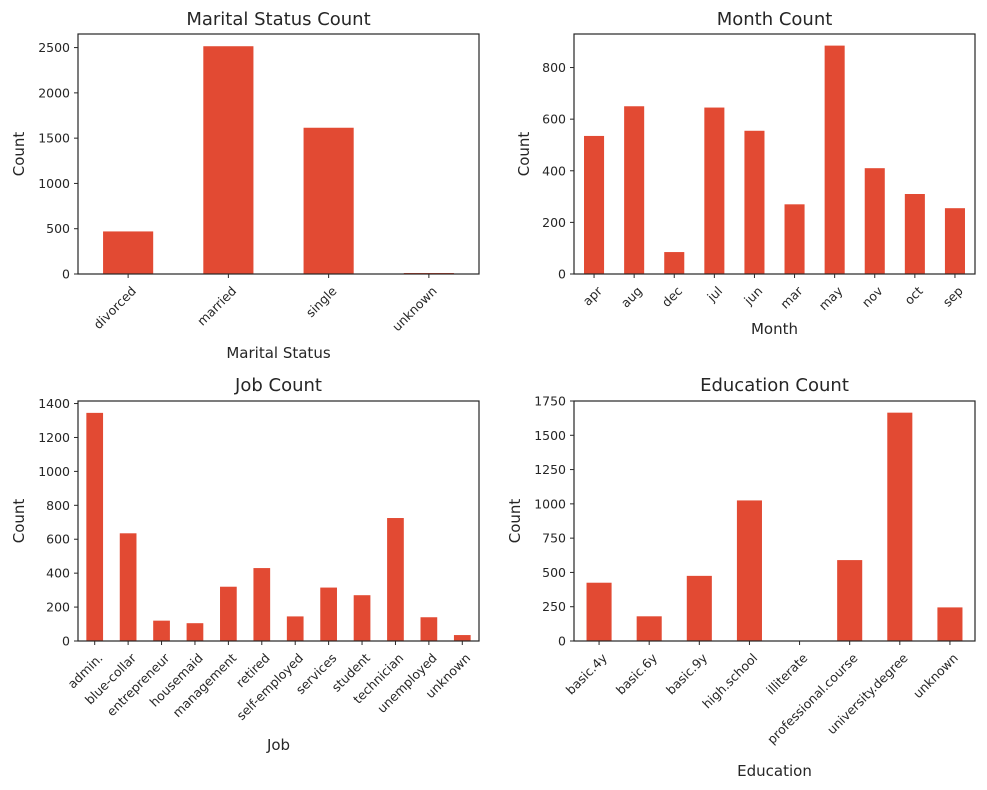  Describe the element at coordinates (54, 437) in the screenshot. I see `y-tick-label: 1200` at that location.